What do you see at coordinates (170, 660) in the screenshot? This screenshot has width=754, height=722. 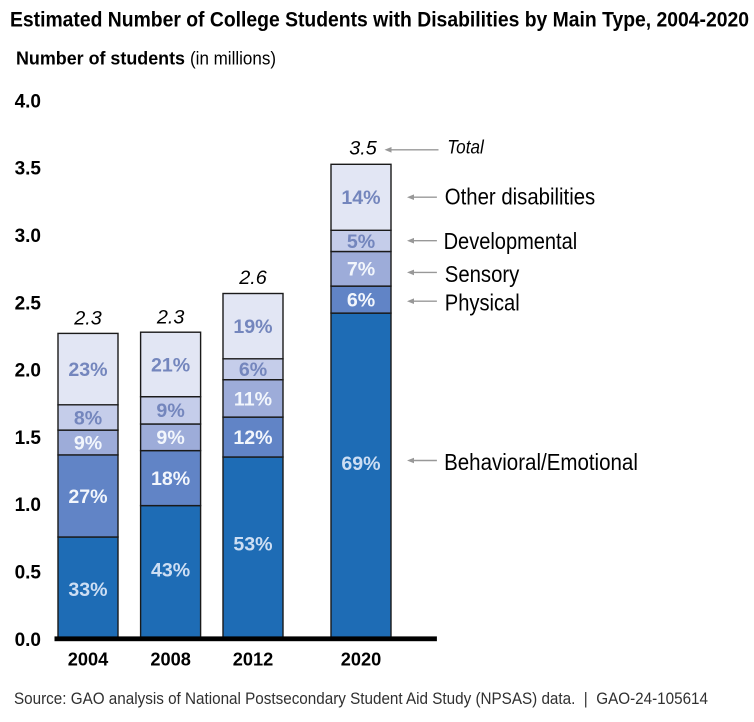 I see `svg-text: 2008` at bounding box center [170, 660].